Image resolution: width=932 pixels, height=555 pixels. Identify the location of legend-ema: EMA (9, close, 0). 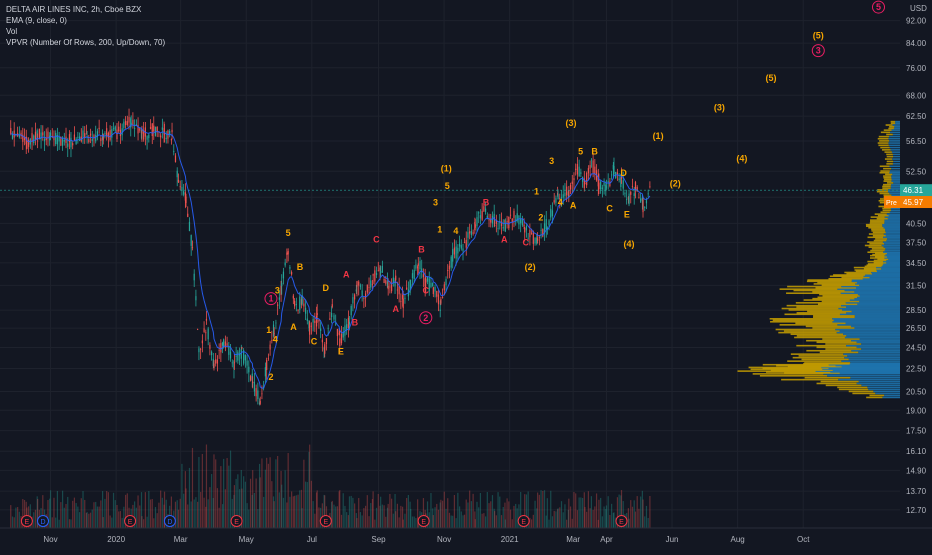
(36, 20).